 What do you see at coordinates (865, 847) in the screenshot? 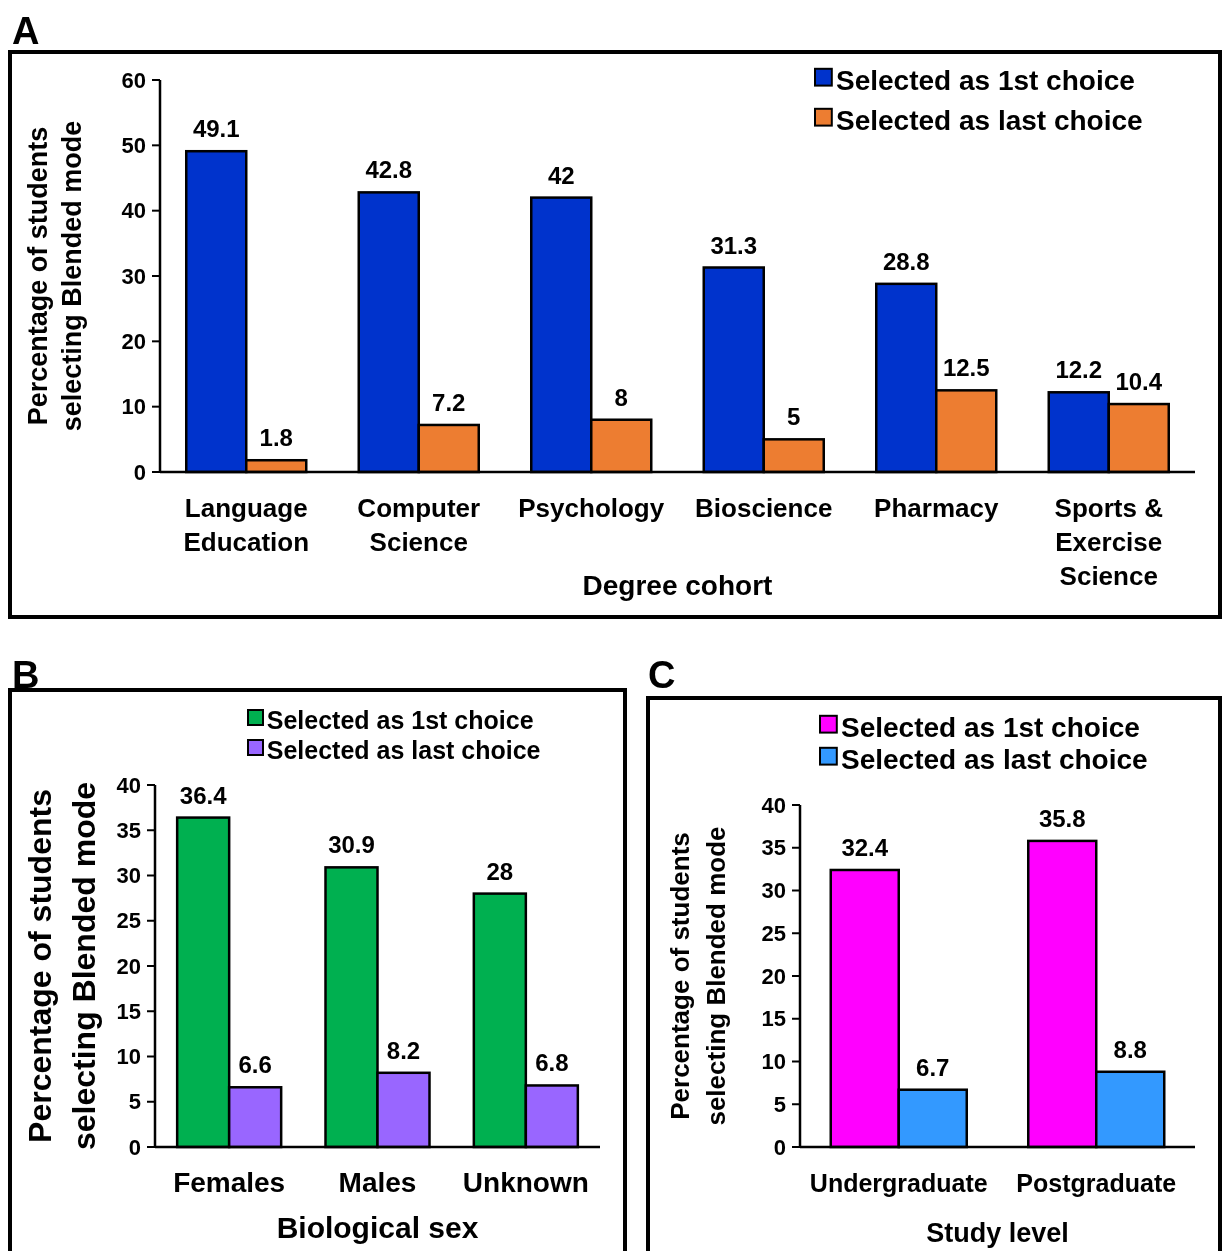
I see `data-label: 32.4` at bounding box center [865, 847].